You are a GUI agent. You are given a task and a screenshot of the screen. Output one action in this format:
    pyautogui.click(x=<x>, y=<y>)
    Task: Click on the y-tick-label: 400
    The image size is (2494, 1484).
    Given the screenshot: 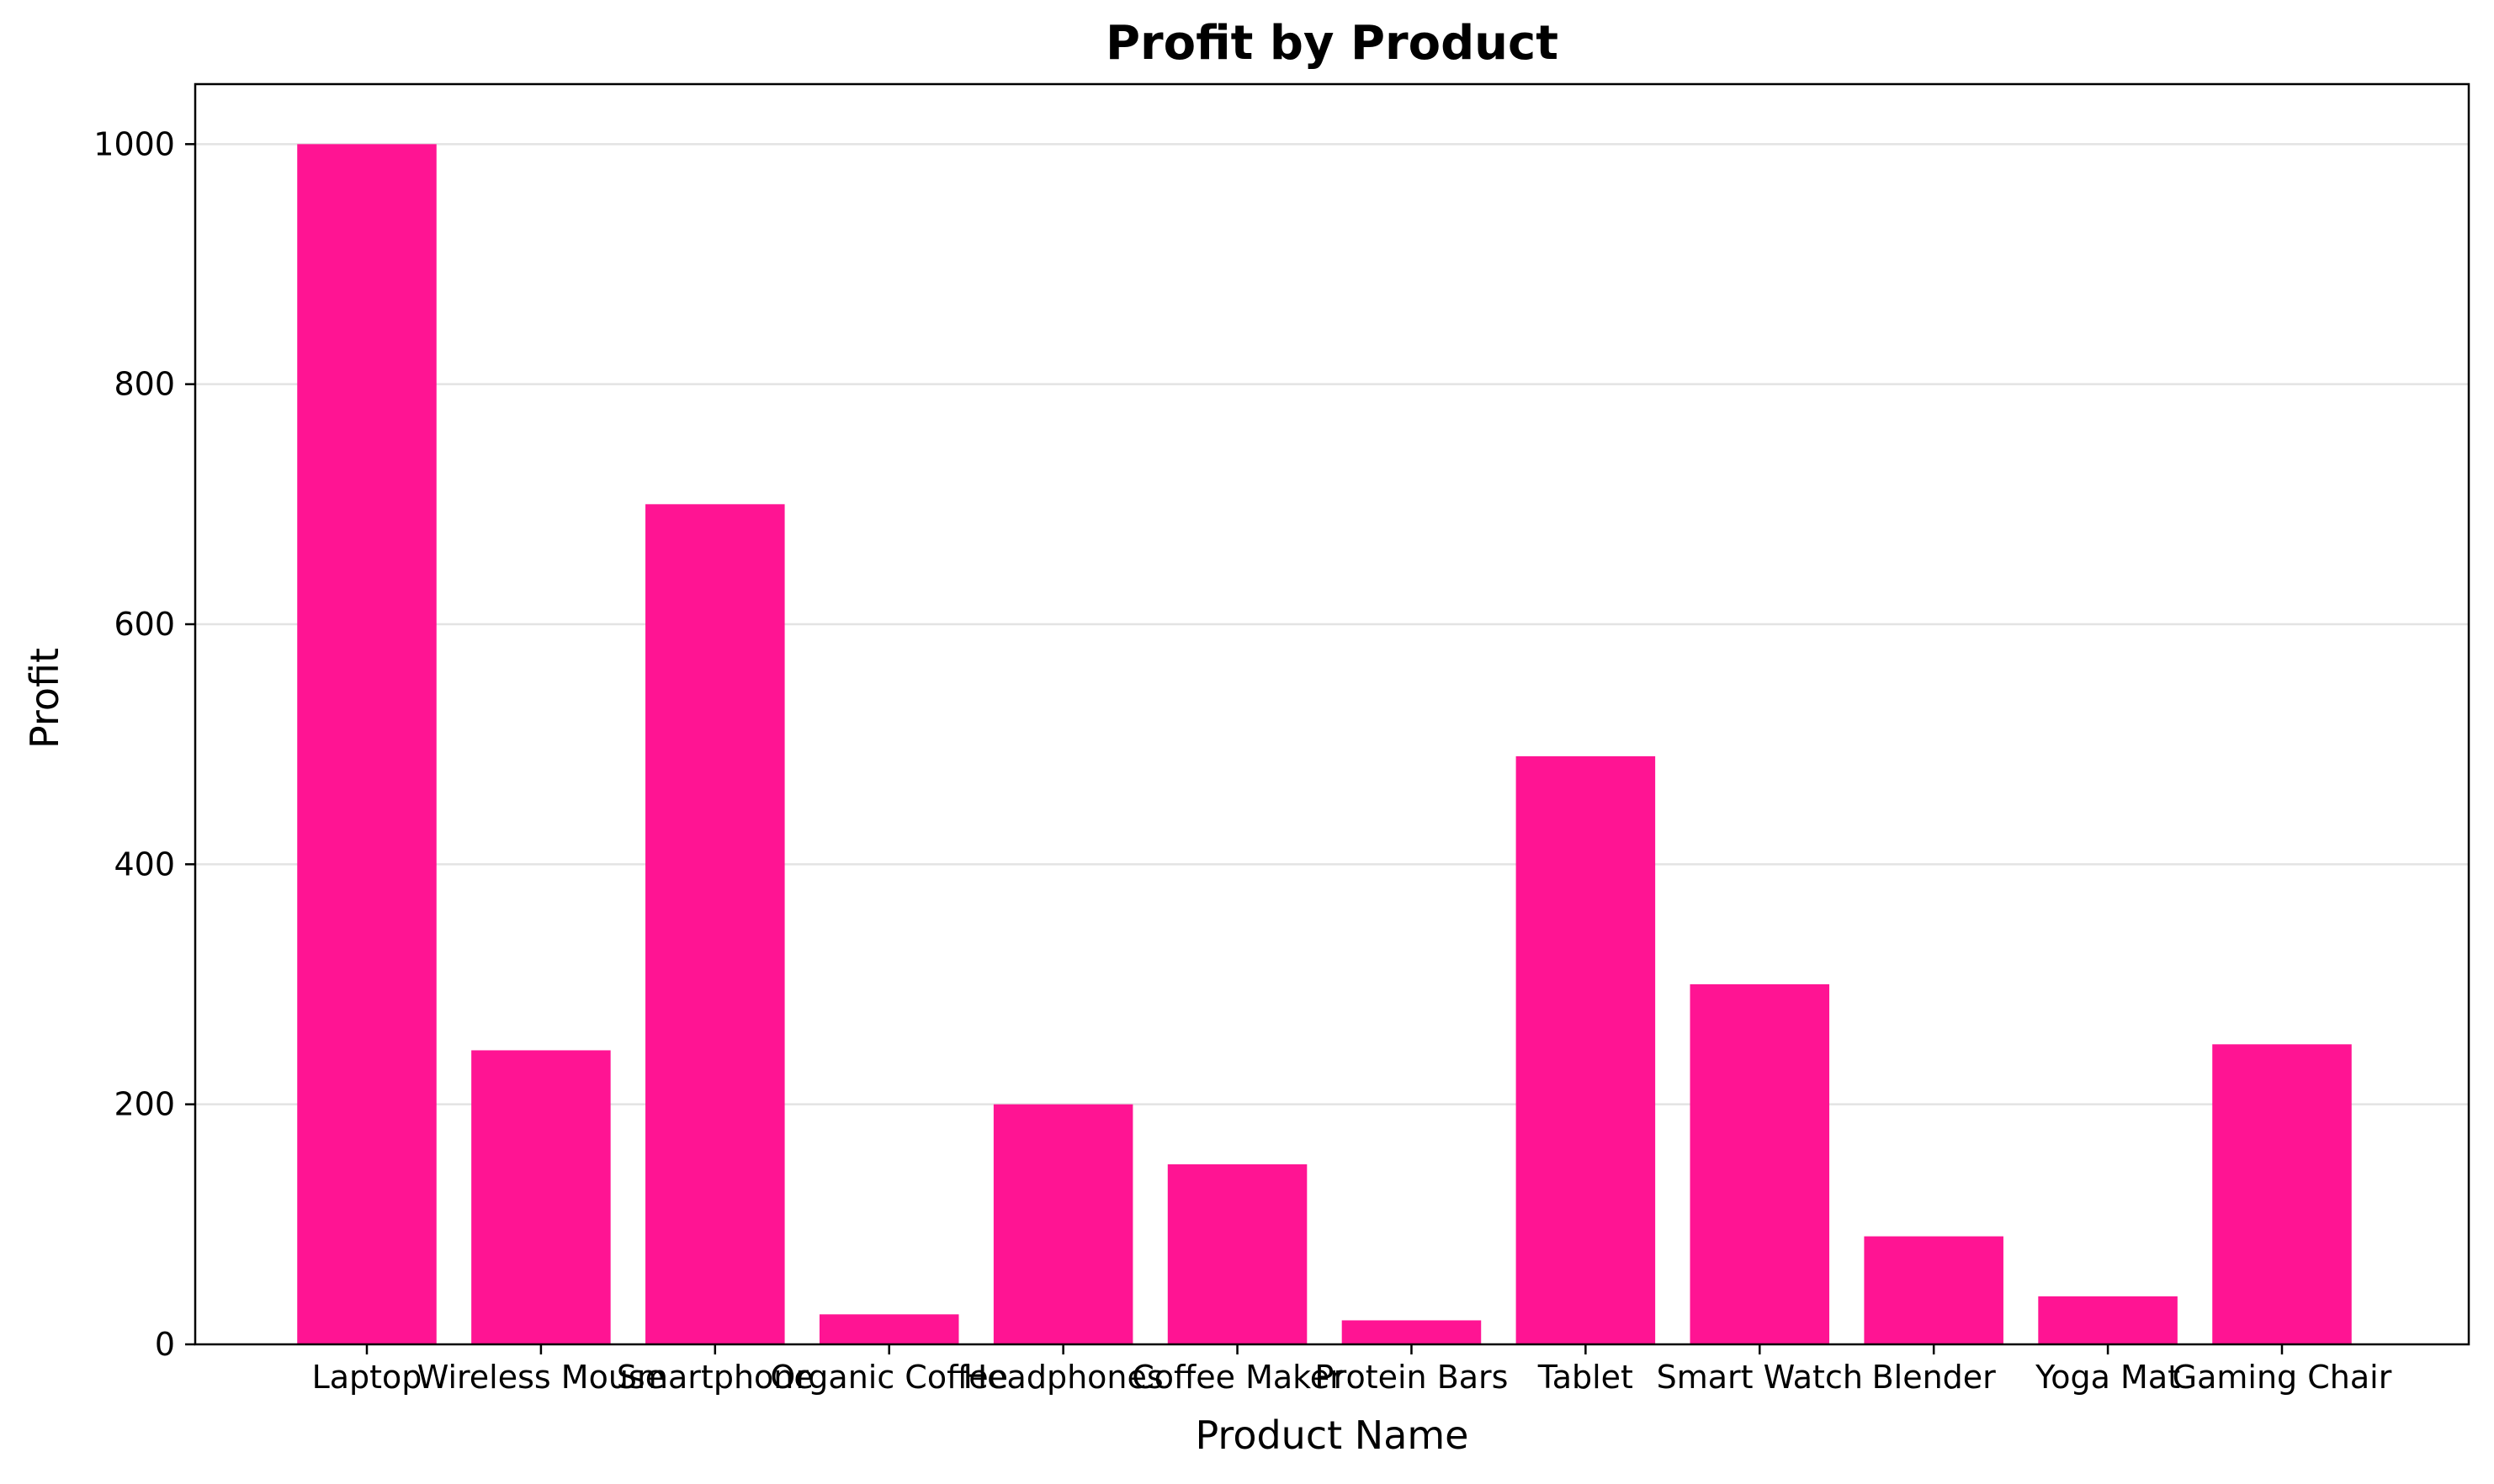 What is the action you would take?
    pyautogui.click(x=145, y=863)
    